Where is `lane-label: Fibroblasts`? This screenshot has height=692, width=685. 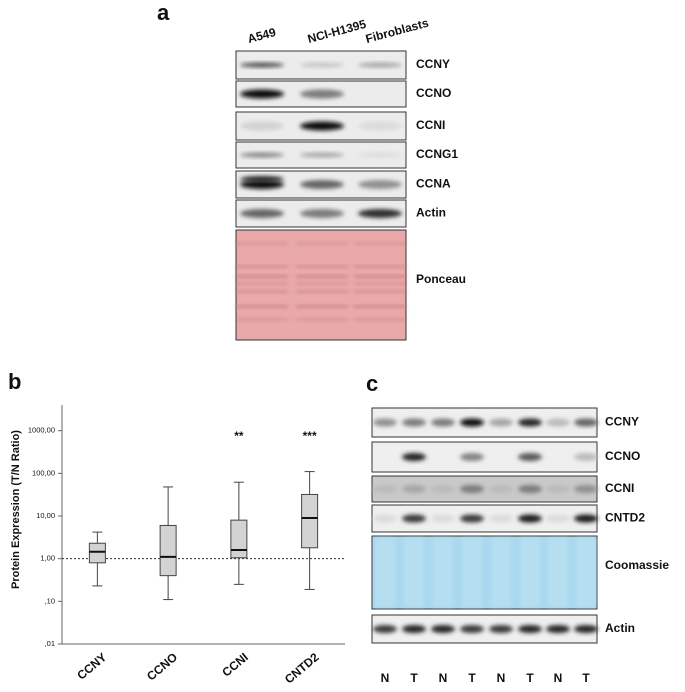
lane-label: Fibroblasts is located at coordinates (397, 31).